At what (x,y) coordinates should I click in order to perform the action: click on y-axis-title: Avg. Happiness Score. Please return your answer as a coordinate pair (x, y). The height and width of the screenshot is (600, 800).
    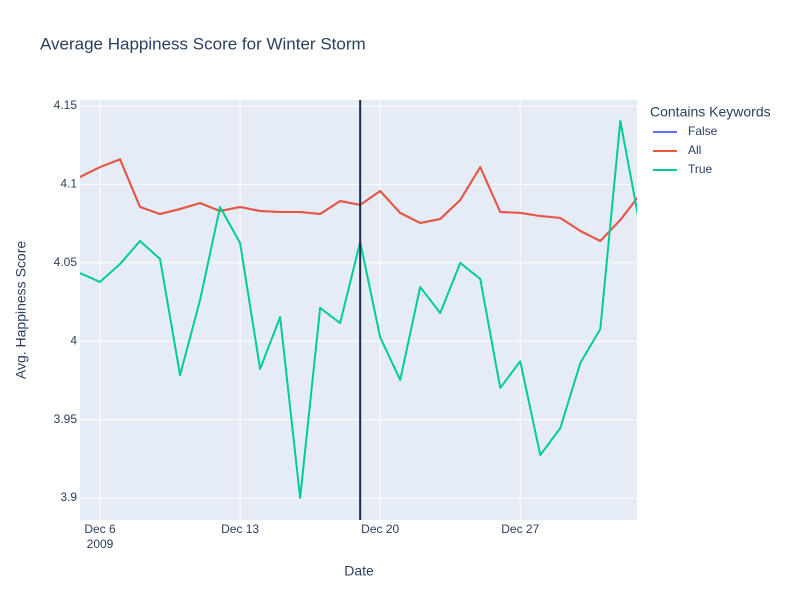
    Looking at the image, I should click on (21, 310).